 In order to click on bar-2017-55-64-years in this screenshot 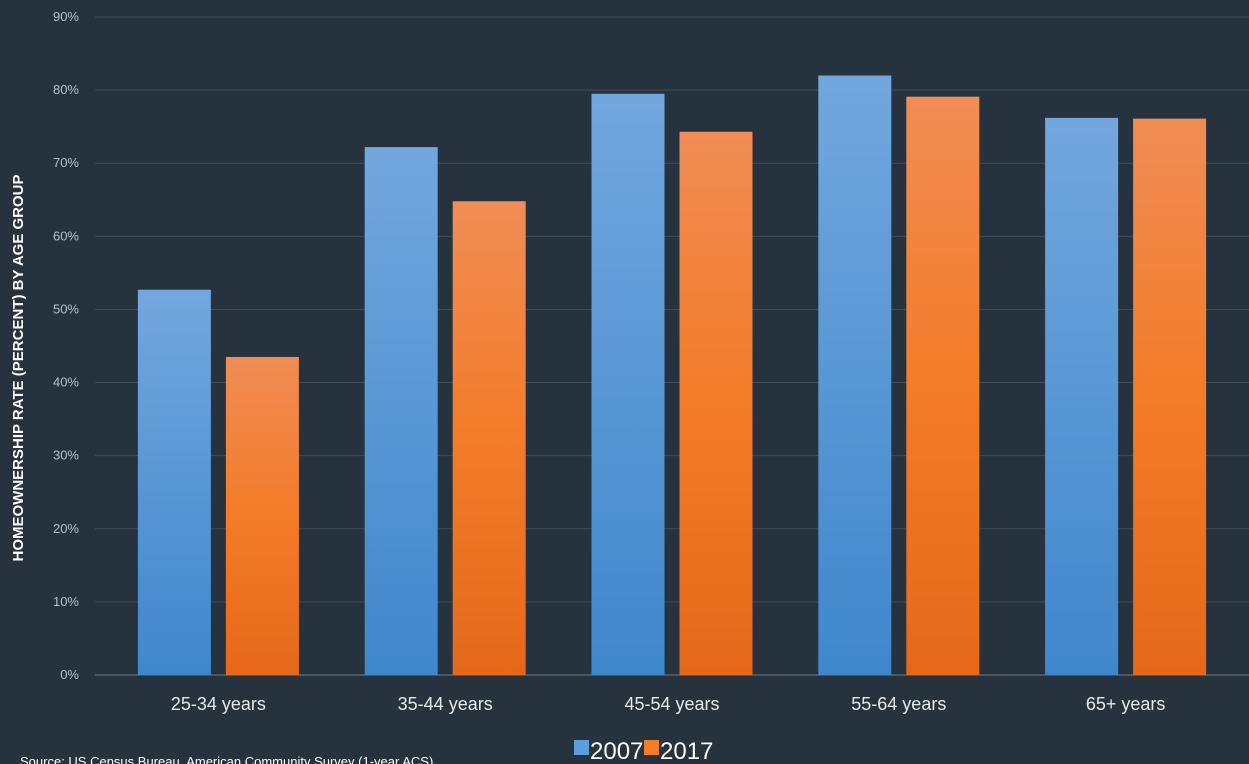, I will do `click(943, 386)`.